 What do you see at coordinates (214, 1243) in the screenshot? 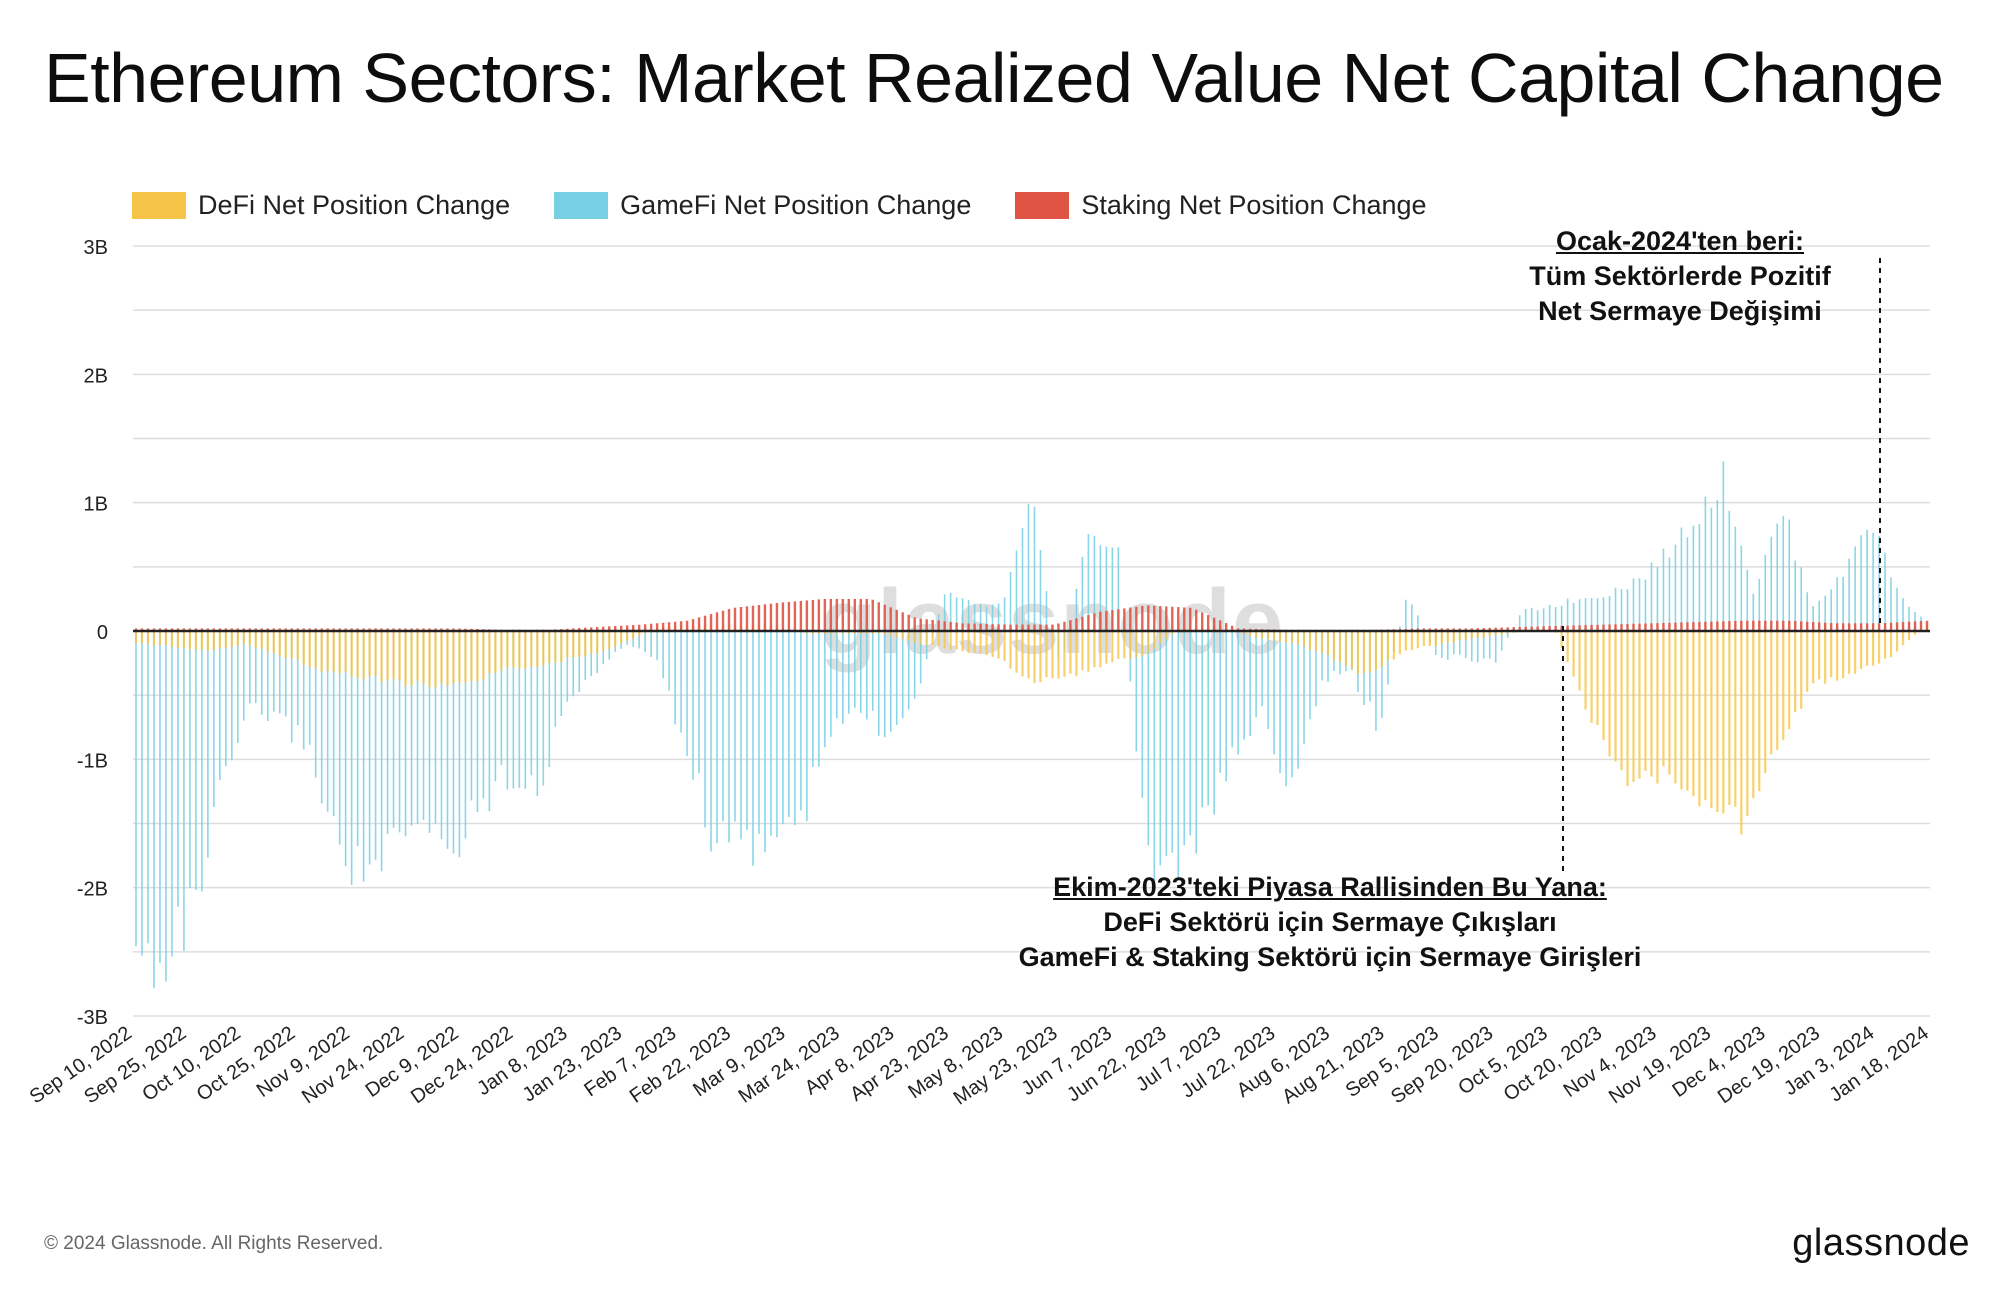
I see `footer-copyright: © 2024 Glassnode. All Rights Reserved.` at bounding box center [214, 1243].